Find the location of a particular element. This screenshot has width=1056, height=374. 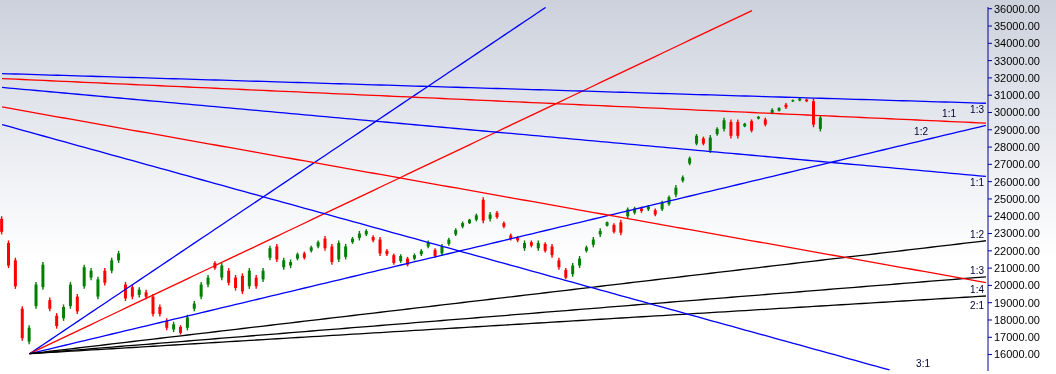

y-tick-label: 21000.00 is located at coordinates (1017, 268).